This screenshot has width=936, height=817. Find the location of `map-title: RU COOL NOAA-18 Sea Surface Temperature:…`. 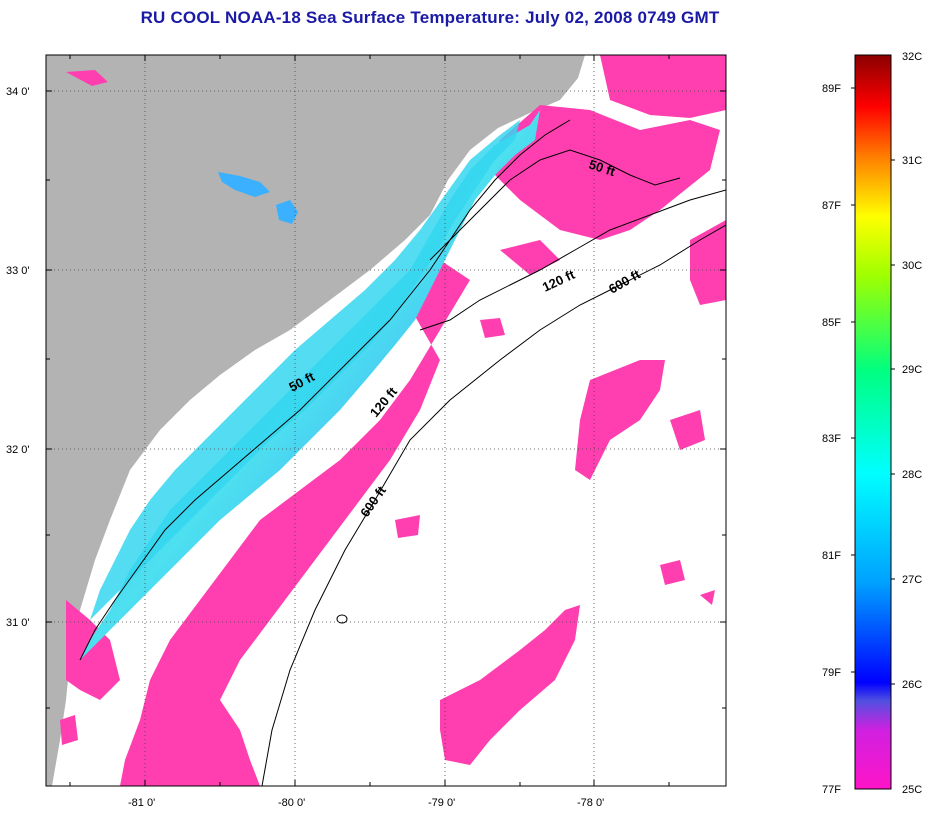

map-title: RU COOL NOAA-18 Sea Surface Temperature:… is located at coordinates (430, 17).